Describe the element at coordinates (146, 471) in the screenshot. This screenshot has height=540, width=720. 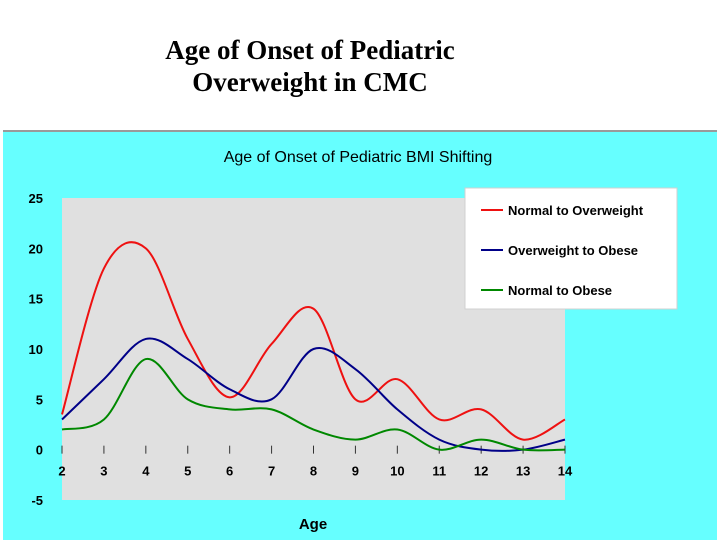
I see `x-tick-label: 4` at that location.